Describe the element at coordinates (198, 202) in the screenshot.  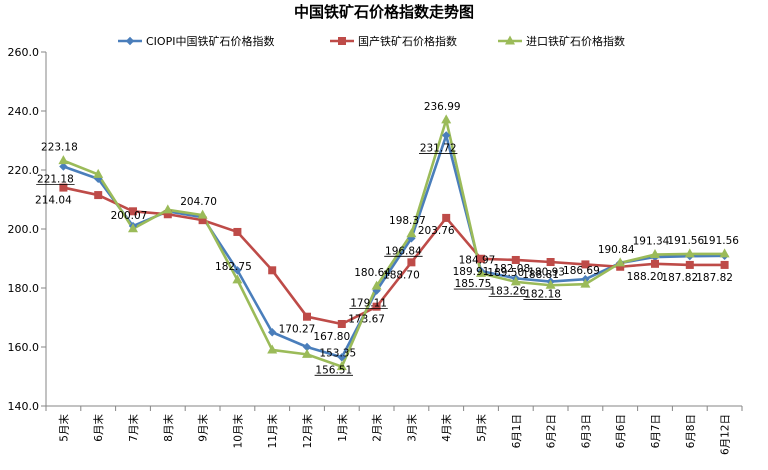
I see `data-label: 204.70` at that location.